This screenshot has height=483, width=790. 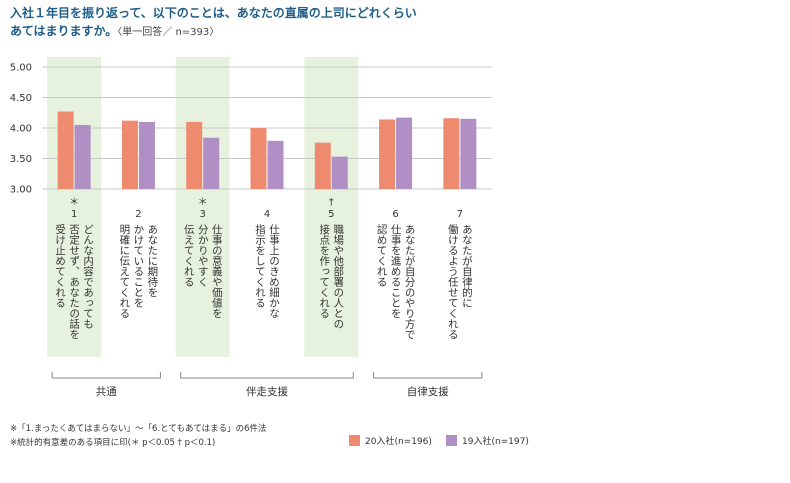 What do you see at coordinates (168, 32) in the screenshot?
I see `title-subtitle: 〈単一回答／ n=393〉` at bounding box center [168, 32].